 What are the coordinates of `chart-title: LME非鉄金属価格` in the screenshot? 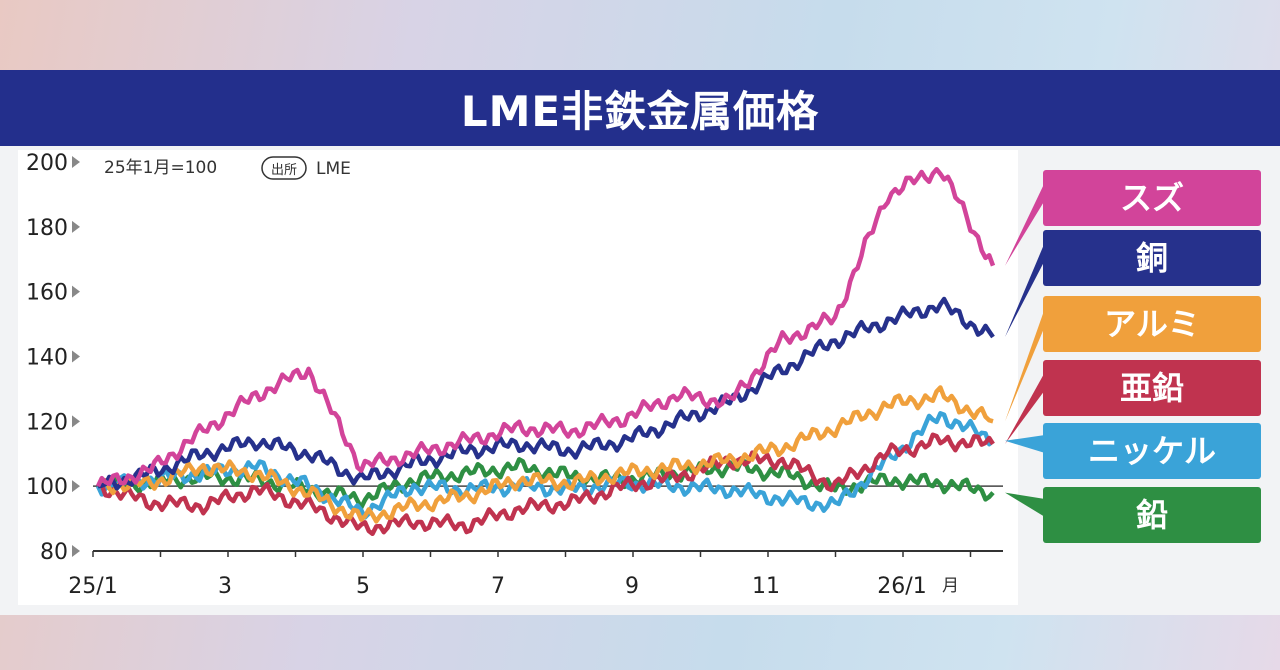 It's located at (640, 111).